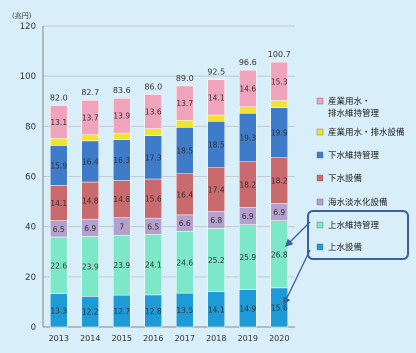  I want to click on segment-value-label: 14.6, so click(247, 88).